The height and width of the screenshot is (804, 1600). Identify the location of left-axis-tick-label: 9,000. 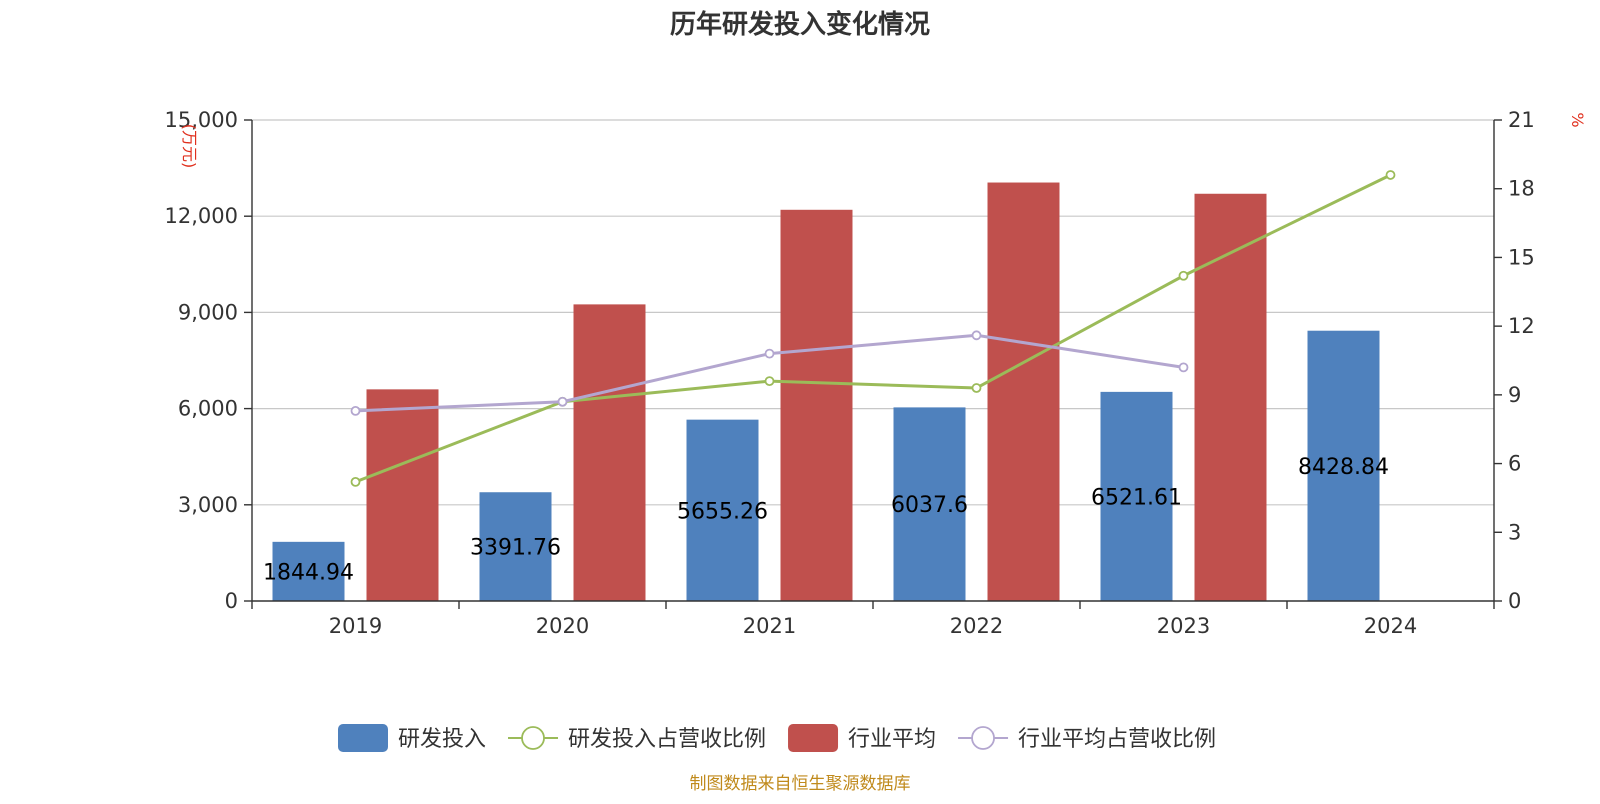
(208, 312).